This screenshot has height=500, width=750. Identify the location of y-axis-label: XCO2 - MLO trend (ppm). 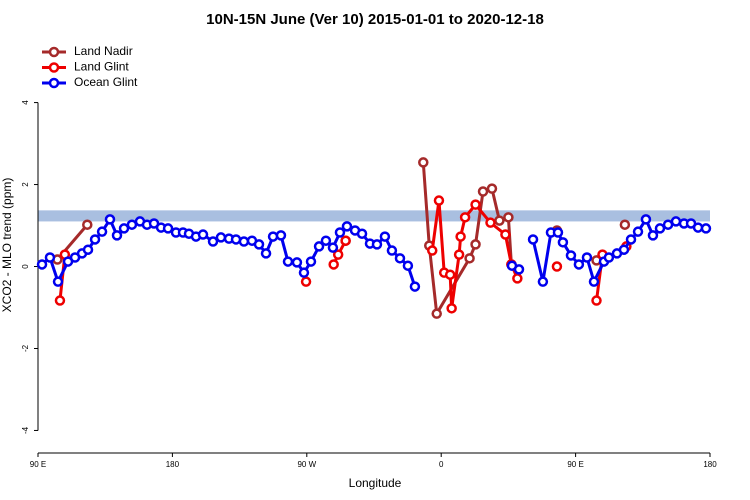
(7, 245).